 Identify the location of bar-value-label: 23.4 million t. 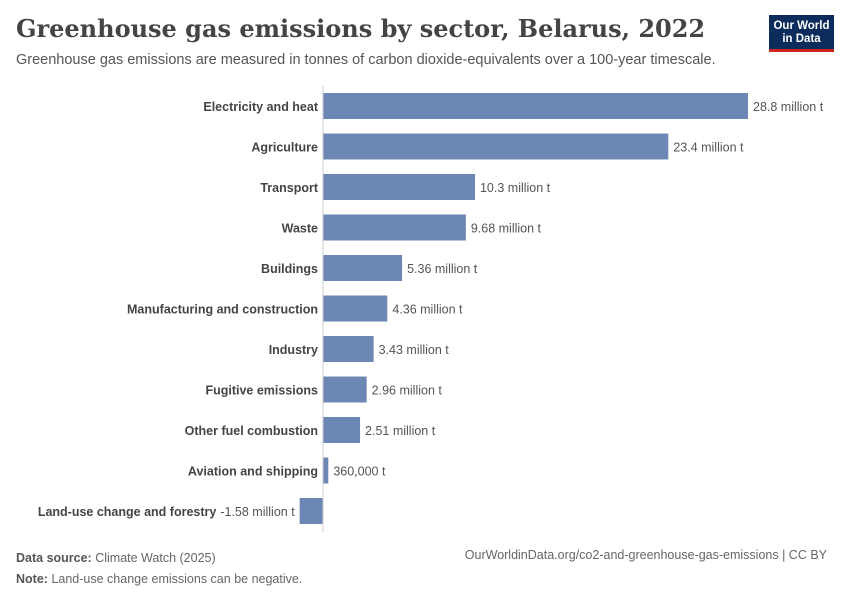
(708, 148).